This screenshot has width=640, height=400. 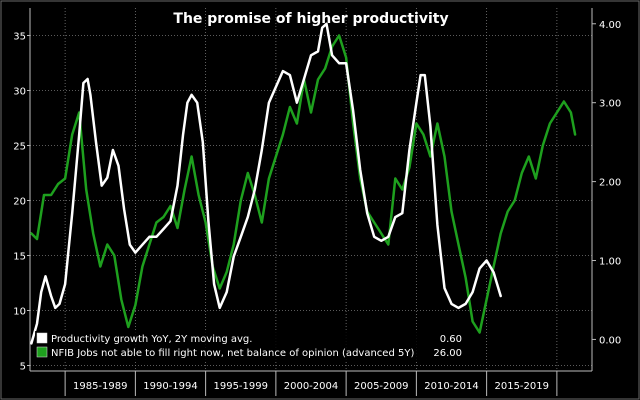 I want to click on y-right-tick-label: 1.00, so click(x=610, y=262).